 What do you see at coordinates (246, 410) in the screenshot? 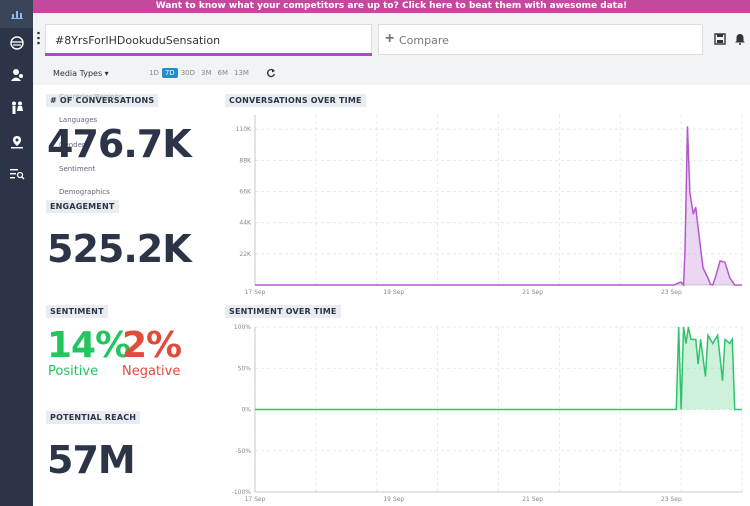
I see `y-tick-label: 0%` at bounding box center [246, 410].